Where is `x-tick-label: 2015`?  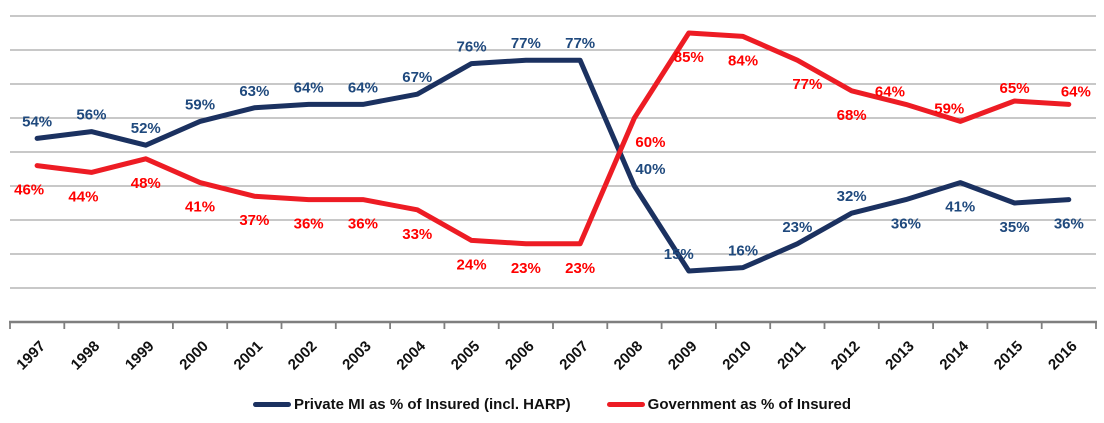
x-tick-label: 2015 is located at coordinates (1009, 356).